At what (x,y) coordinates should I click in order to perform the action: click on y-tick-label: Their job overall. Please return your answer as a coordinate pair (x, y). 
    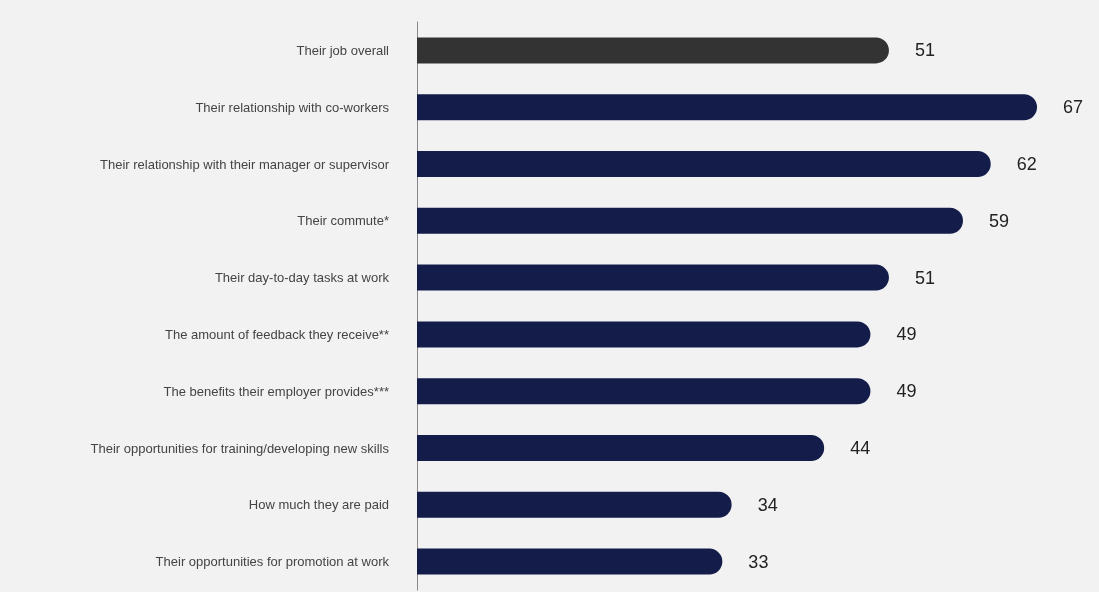
    Looking at the image, I should click on (343, 50).